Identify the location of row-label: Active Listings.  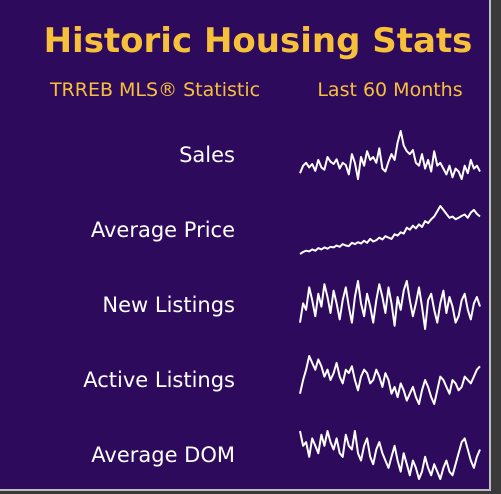
(159, 380).